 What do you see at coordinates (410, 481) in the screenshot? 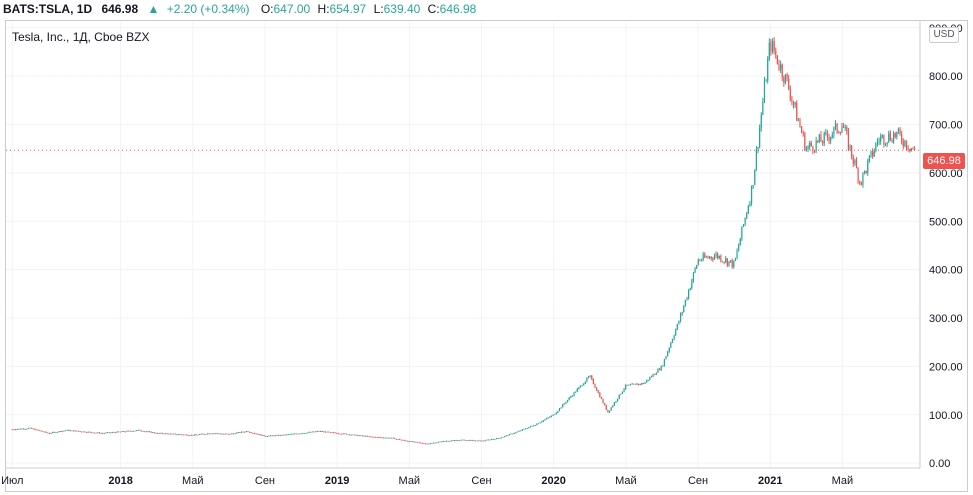
I see `x-tick-label: Май` at bounding box center [410, 481].